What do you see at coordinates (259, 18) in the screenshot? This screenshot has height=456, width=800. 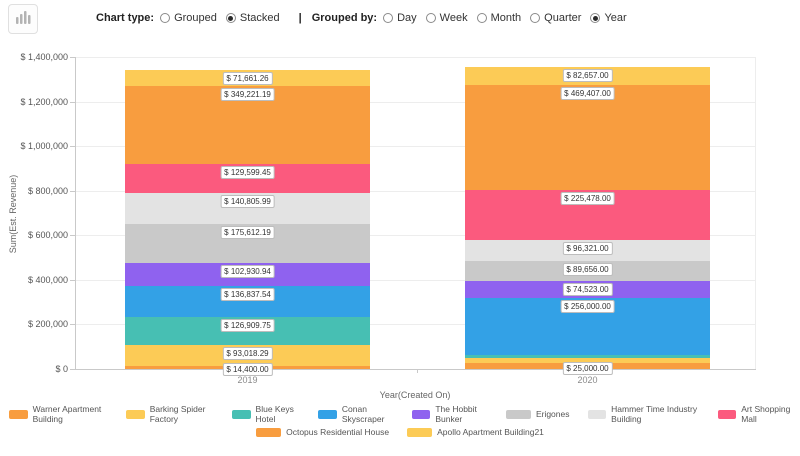 I see `radio-label: Stacked` at bounding box center [259, 18].